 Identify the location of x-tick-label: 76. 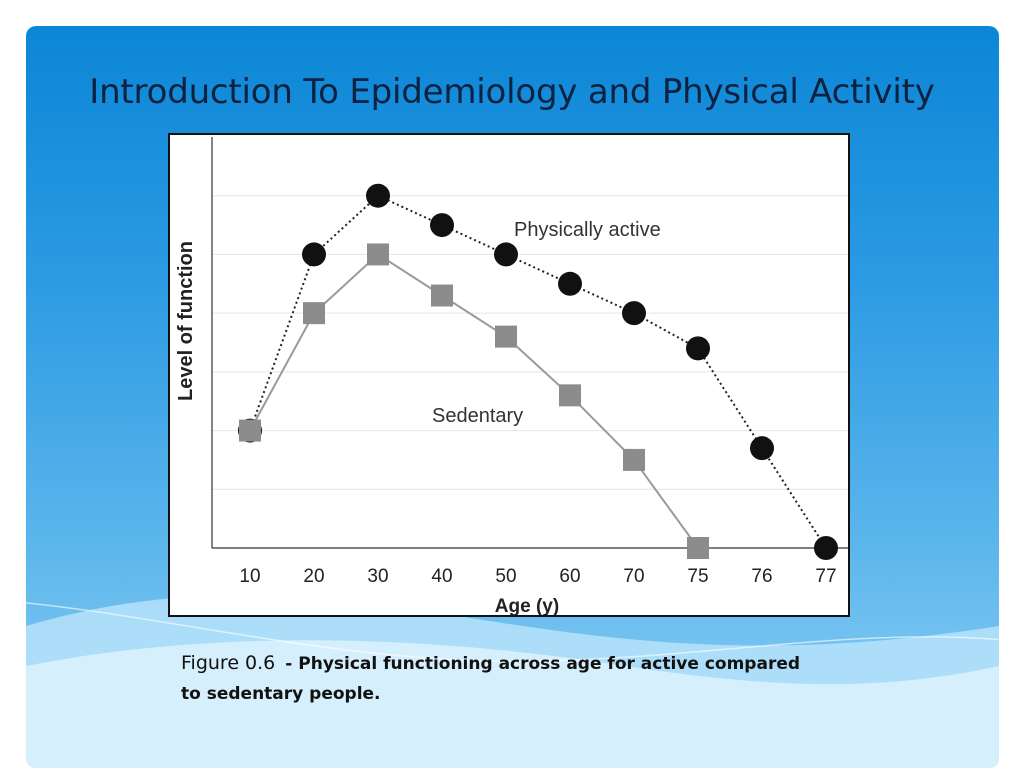
(761, 576).